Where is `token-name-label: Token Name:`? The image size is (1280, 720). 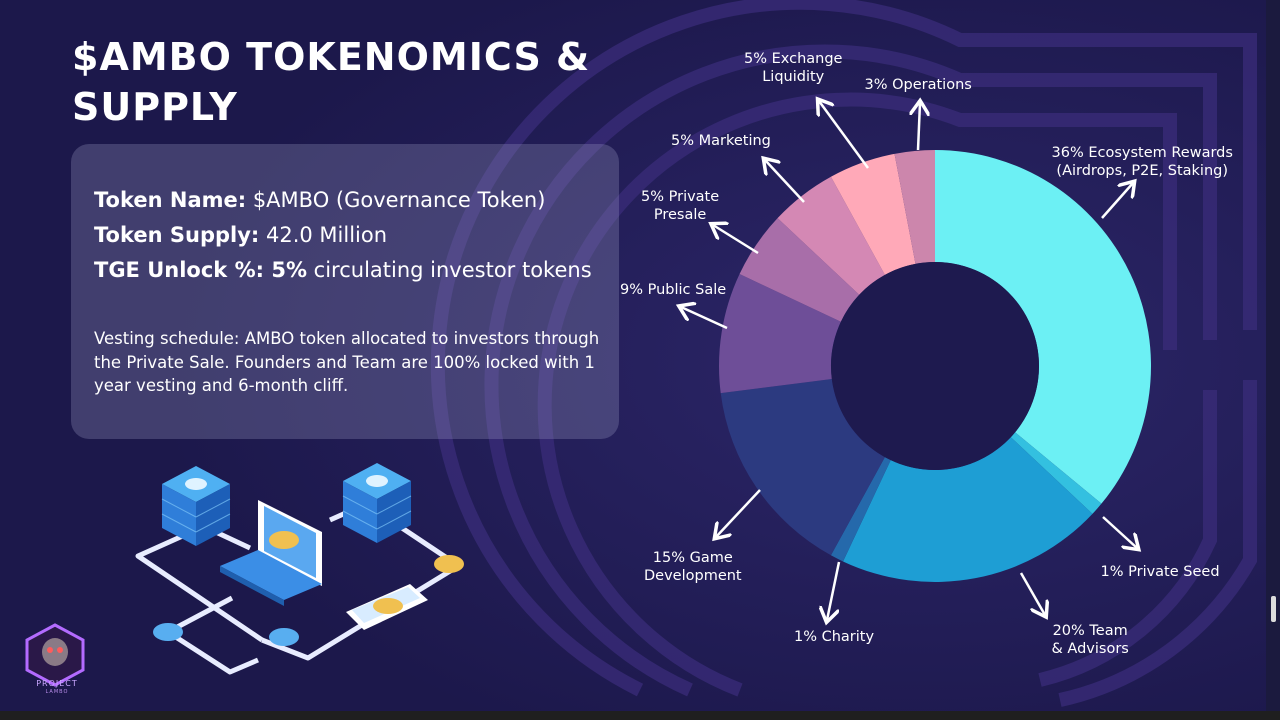
token-name-label: Token Name: is located at coordinates (170, 200).